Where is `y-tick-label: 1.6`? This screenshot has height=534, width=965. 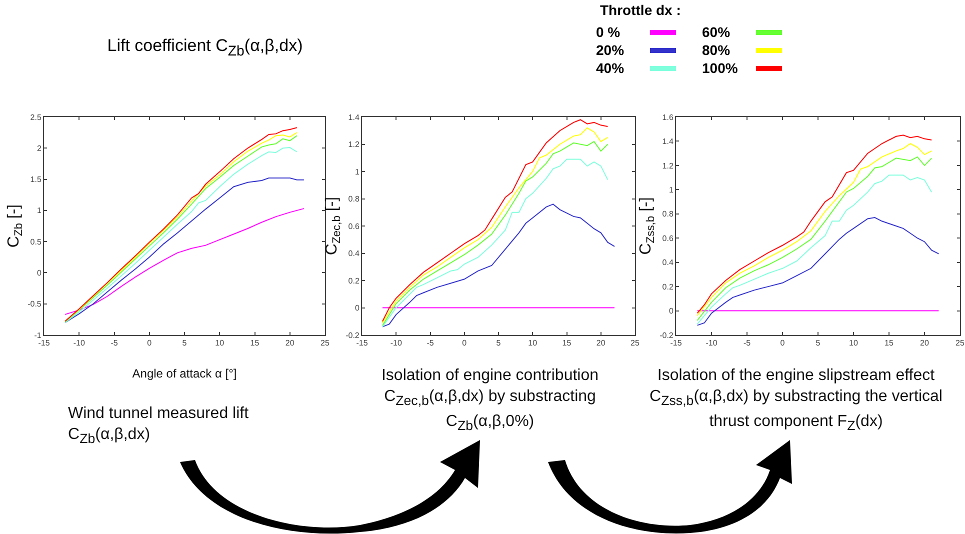
y-tick-label: 1.6 is located at coordinates (668, 117).